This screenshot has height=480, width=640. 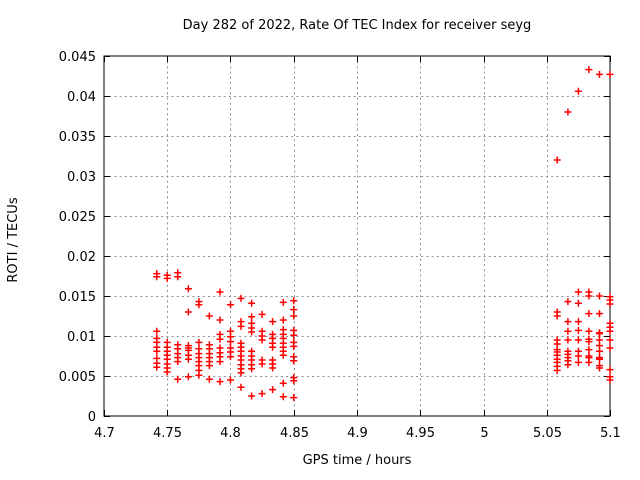 What do you see at coordinates (77, 217) in the screenshot?
I see `y-tick-label: 0.025` at bounding box center [77, 217].